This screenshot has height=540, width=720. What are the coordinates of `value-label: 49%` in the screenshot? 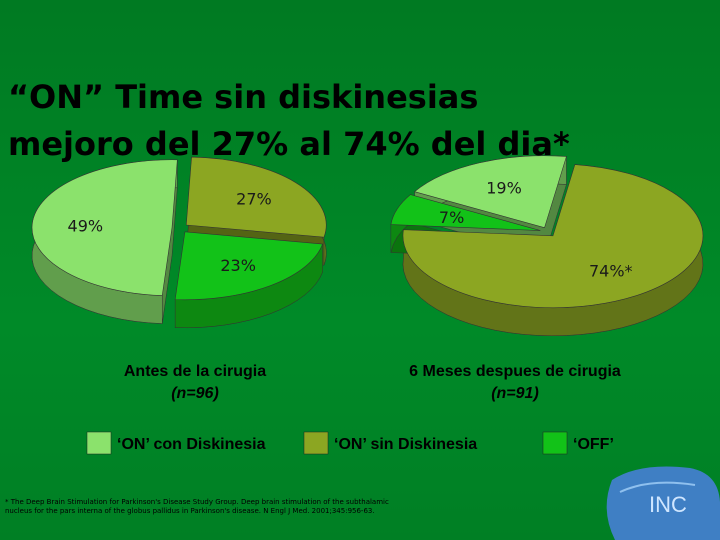 It's located at (86, 225).